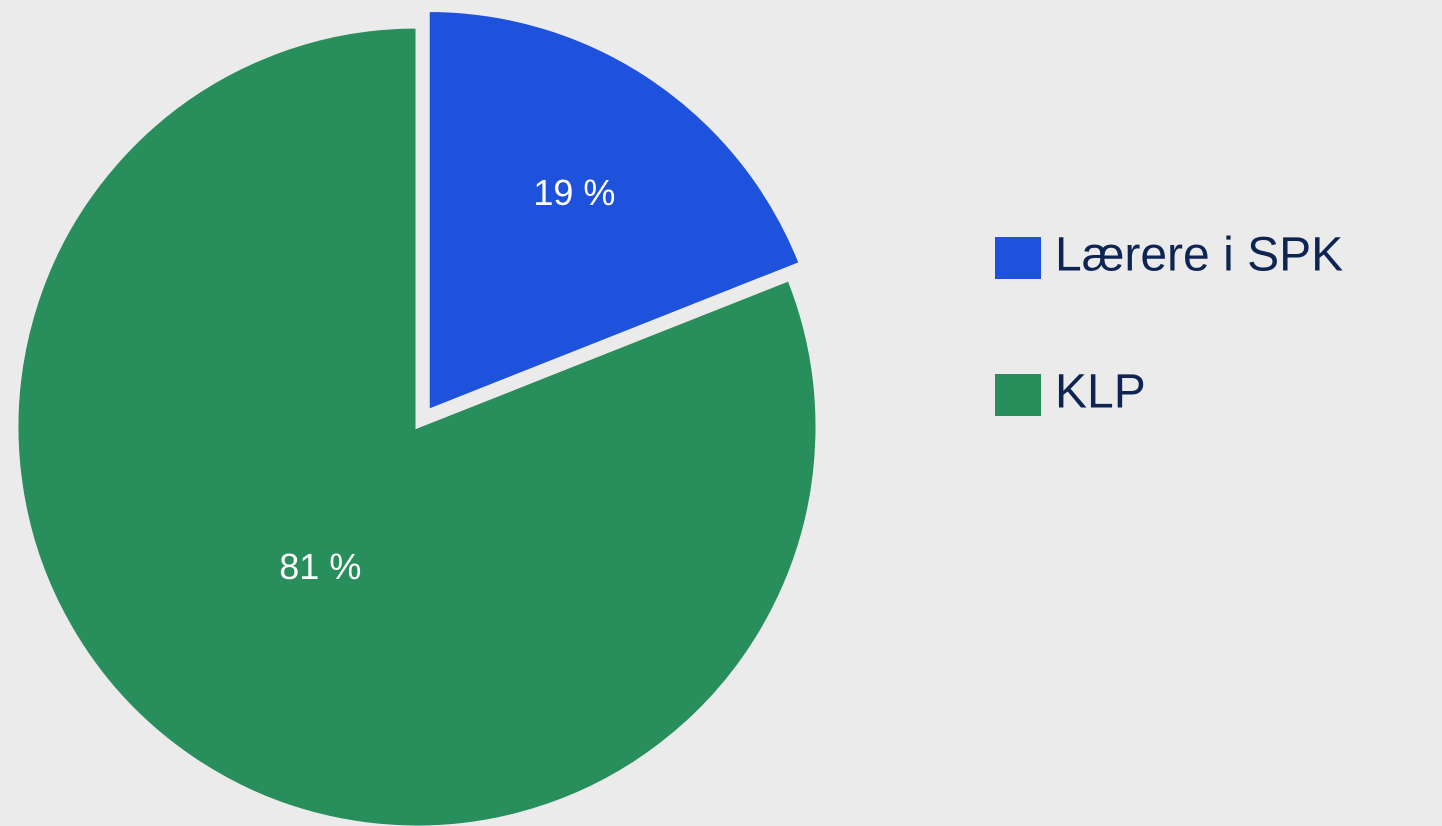 The image size is (1442, 826). Describe the element at coordinates (320, 566) in the screenshot. I see `data-label: 81 %` at that location.